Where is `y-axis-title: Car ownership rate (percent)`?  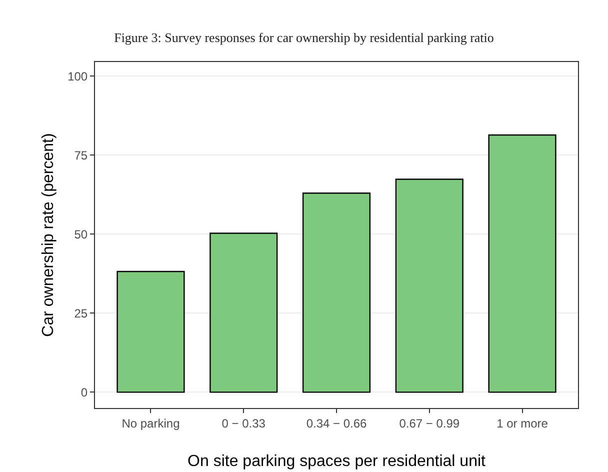
y-axis-title: Car ownership rate (percent) is located at coordinates (48, 235).